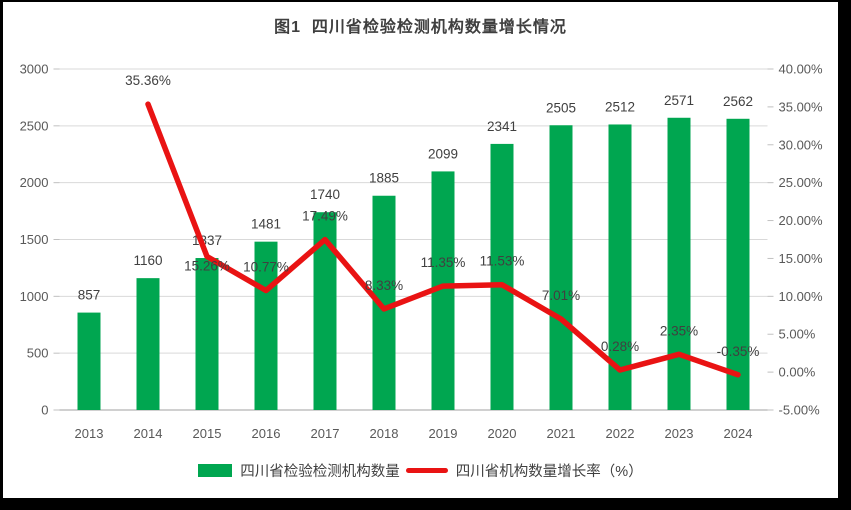 This screenshot has height=510, width=851. I want to click on bar-value-label: 2512, so click(620, 106).